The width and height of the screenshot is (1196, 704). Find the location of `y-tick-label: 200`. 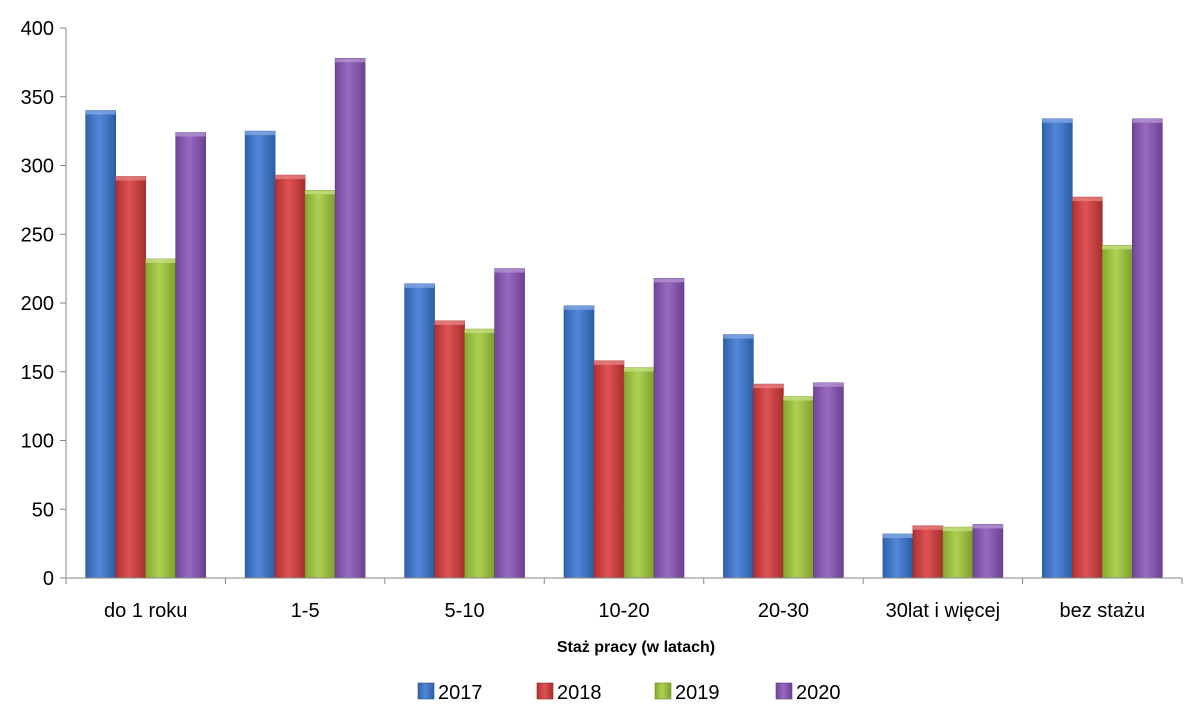

y-tick-label: 200 is located at coordinates (37, 304).